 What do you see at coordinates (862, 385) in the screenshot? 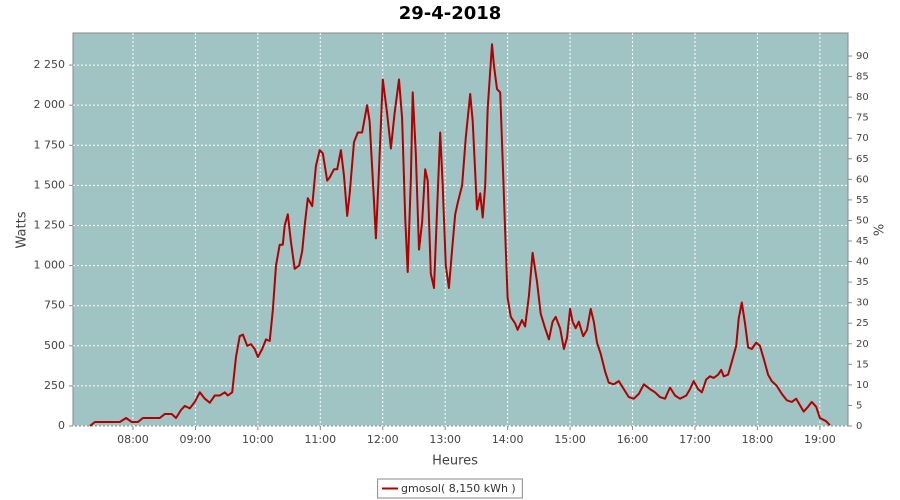
I see `y2-tick-label: 10` at bounding box center [862, 385].